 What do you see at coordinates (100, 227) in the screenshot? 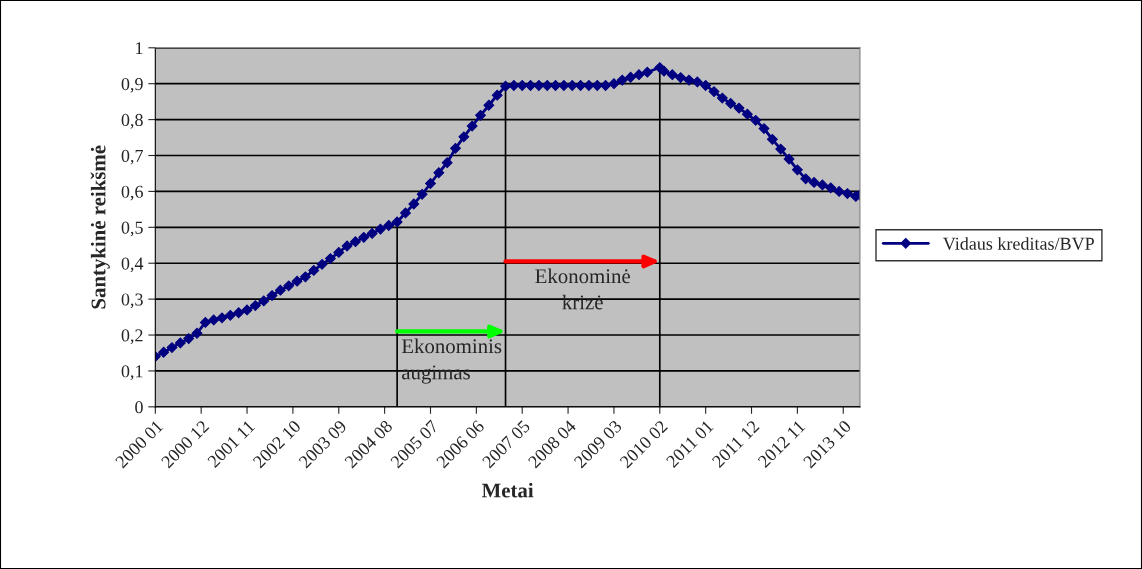
I see `y-axis-title: Santykinė reikšmė` at bounding box center [100, 227].